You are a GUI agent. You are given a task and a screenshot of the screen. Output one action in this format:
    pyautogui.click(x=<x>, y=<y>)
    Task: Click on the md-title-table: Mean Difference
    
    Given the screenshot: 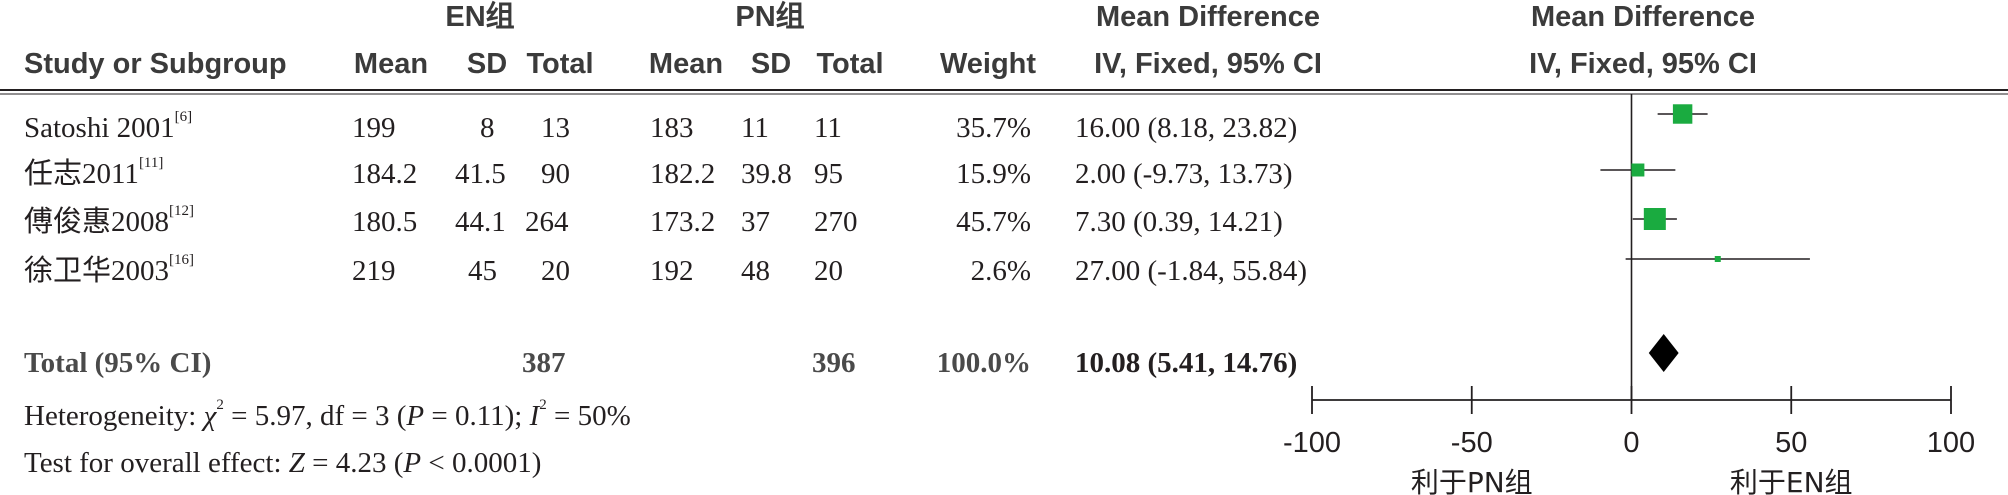 What is the action you would take?
    pyautogui.click(x=1208, y=17)
    